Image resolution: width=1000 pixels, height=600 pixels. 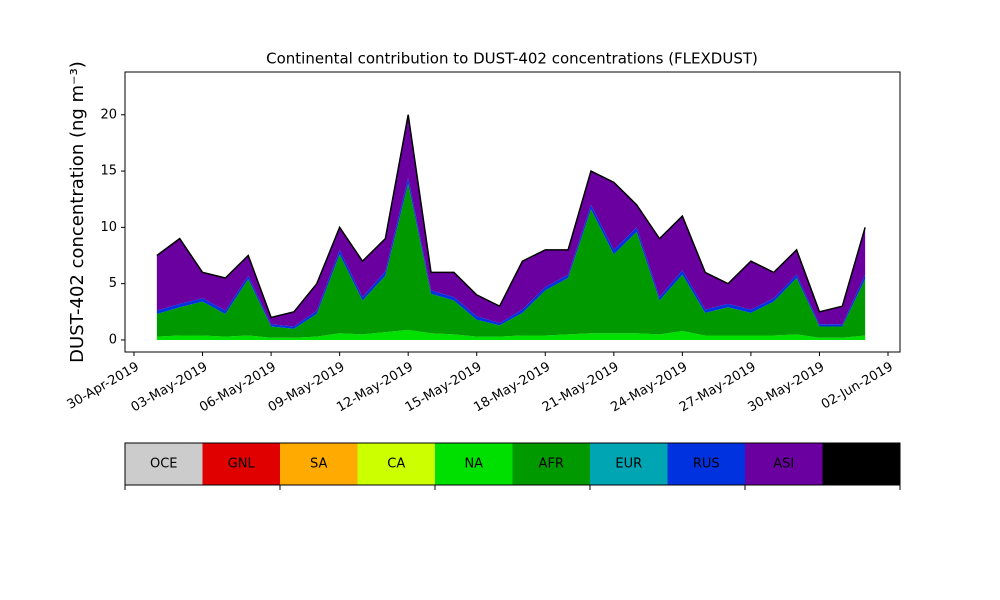 I want to click on colorbar-label: SA, so click(x=318, y=464).